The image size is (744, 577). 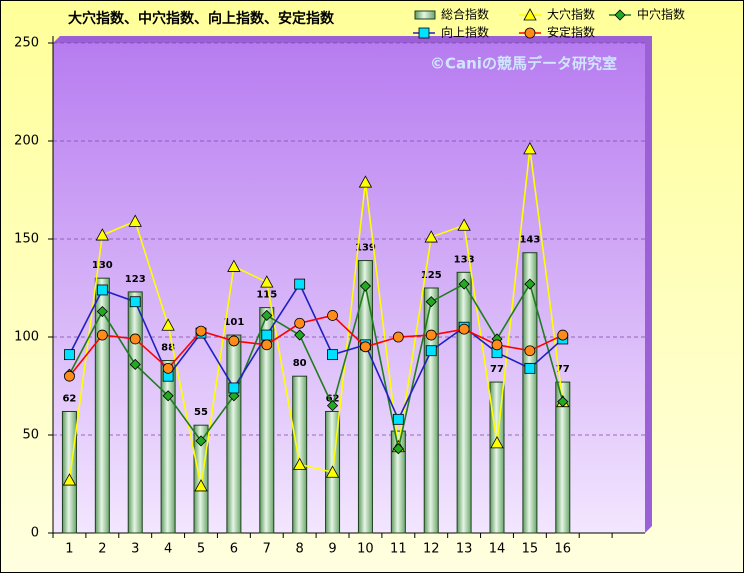 I want to click on y-tick-label: 200, so click(x=26, y=141).